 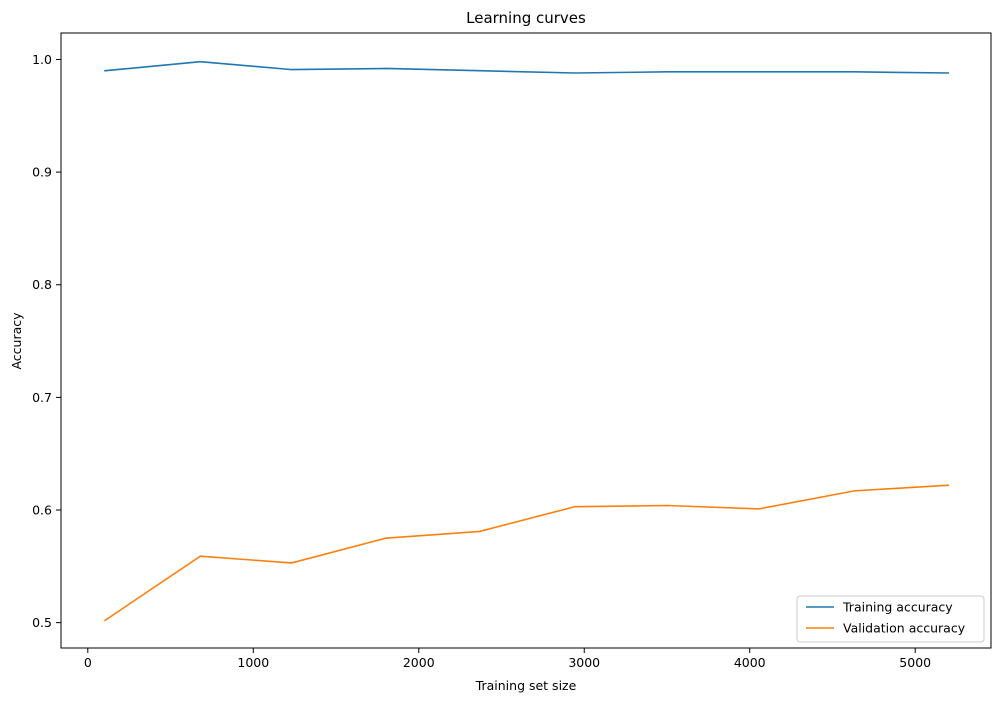 What do you see at coordinates (419, 662) in the screenshot?
I see `x-tick-label: 2000` at bounding box center [419, 662].